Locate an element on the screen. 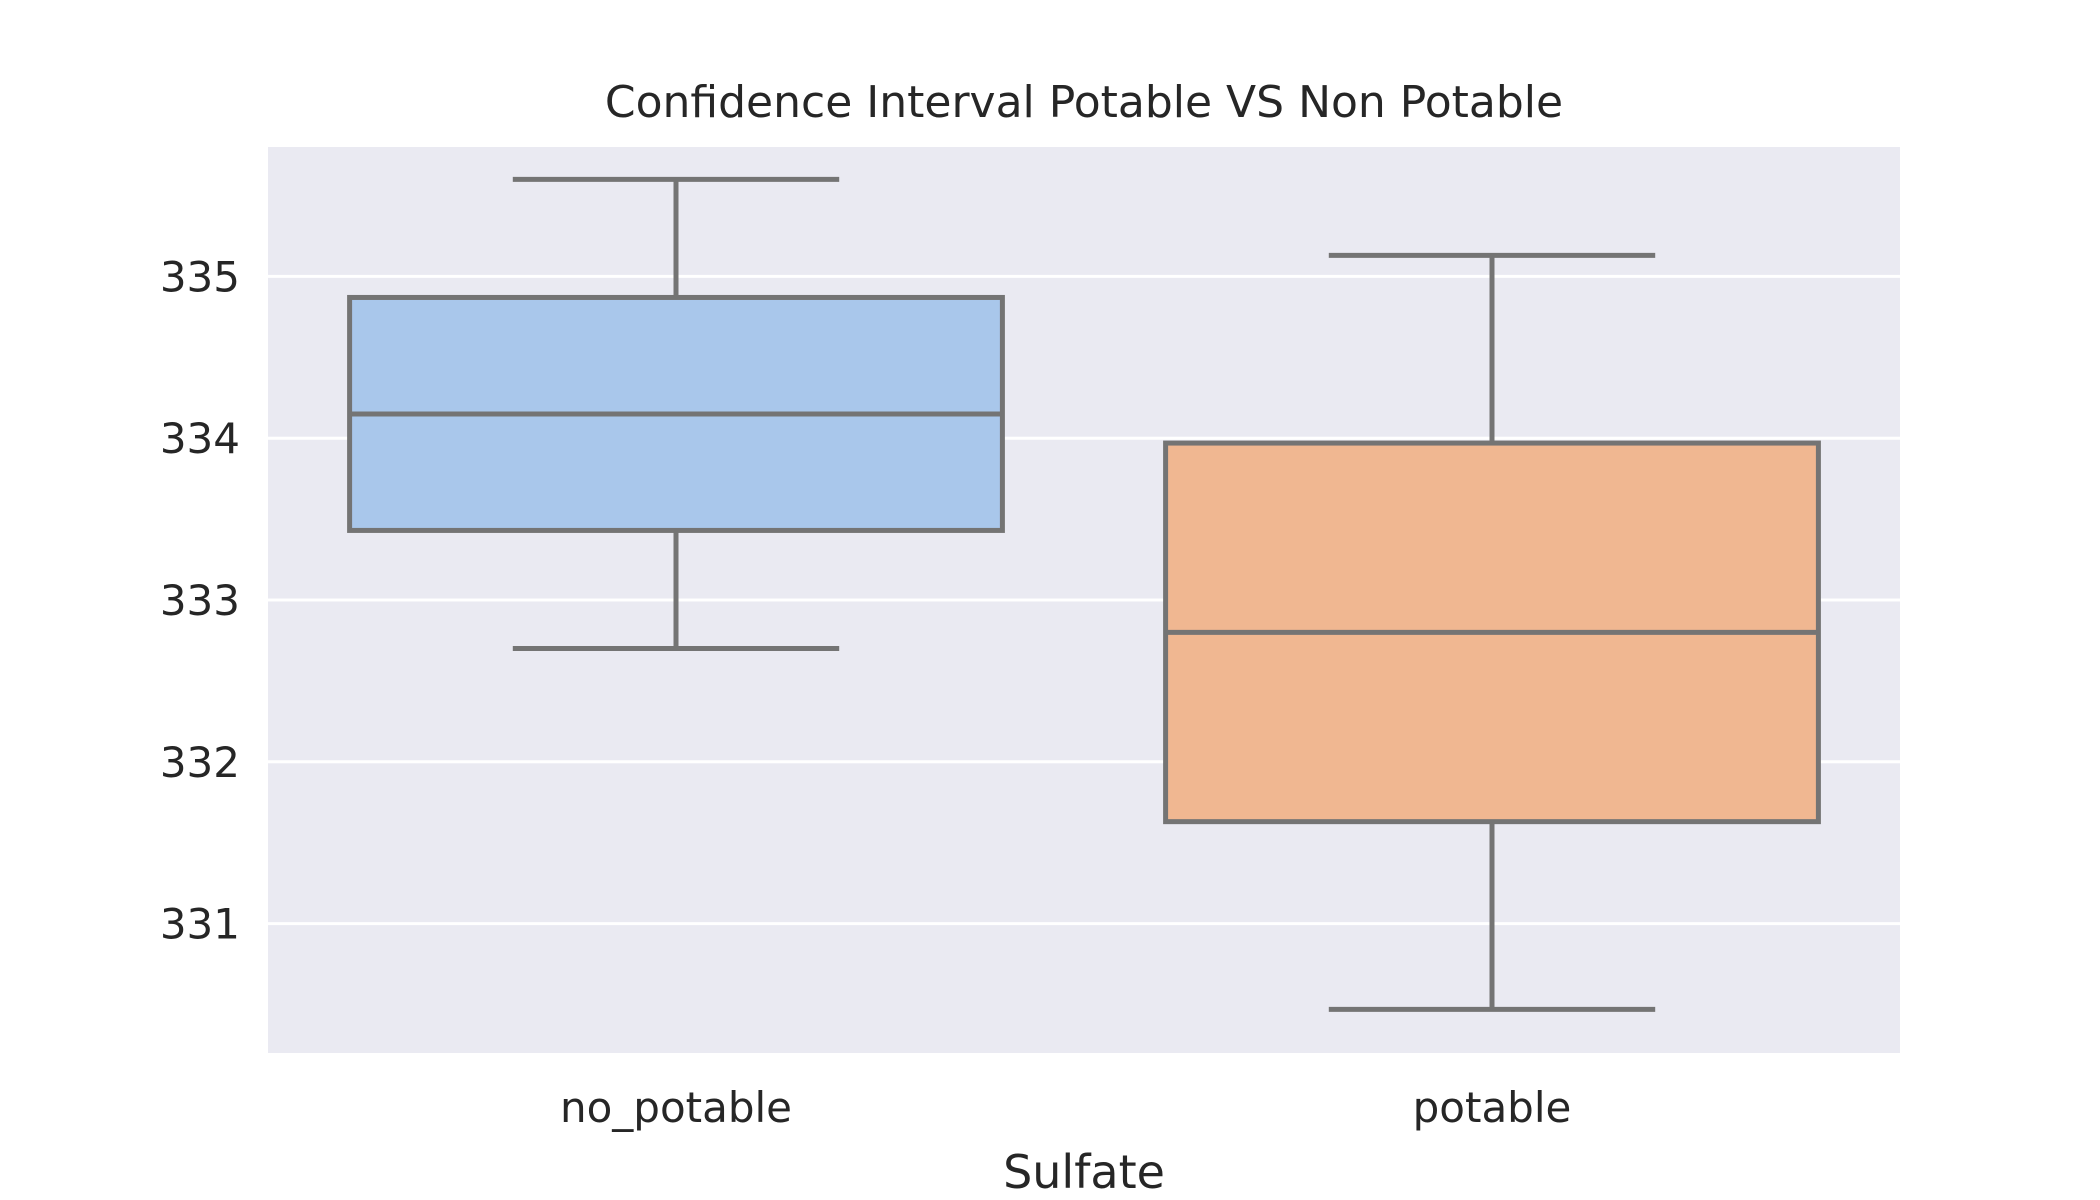  x-tick-label: potable is located at coordinates (1492, 1107).